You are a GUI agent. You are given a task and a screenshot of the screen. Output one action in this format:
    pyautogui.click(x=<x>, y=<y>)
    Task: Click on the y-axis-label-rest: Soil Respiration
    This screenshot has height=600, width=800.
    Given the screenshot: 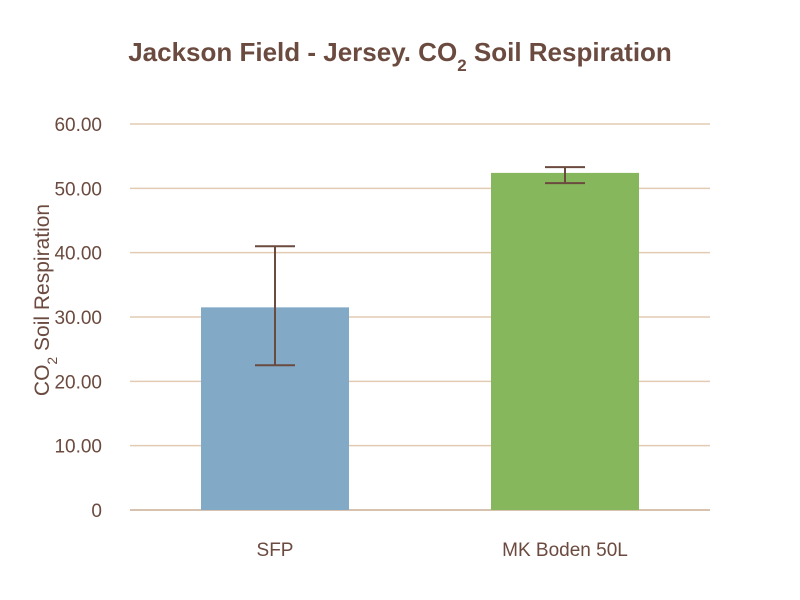 What is the action you would take?
    pyautogui.click(x=42, y=280)
    